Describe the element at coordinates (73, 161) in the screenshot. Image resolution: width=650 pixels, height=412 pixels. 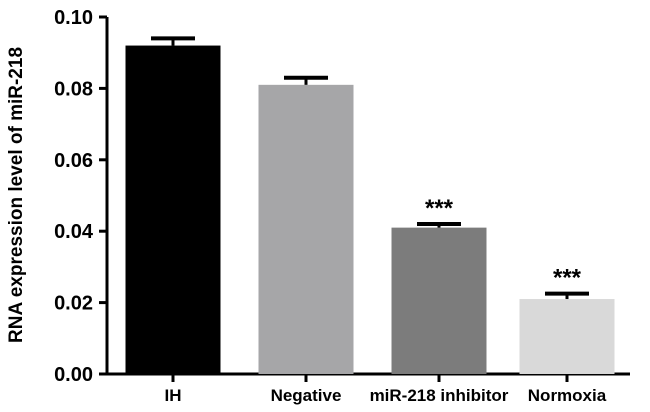
I see `y-tick-label: 0.06` at that location.